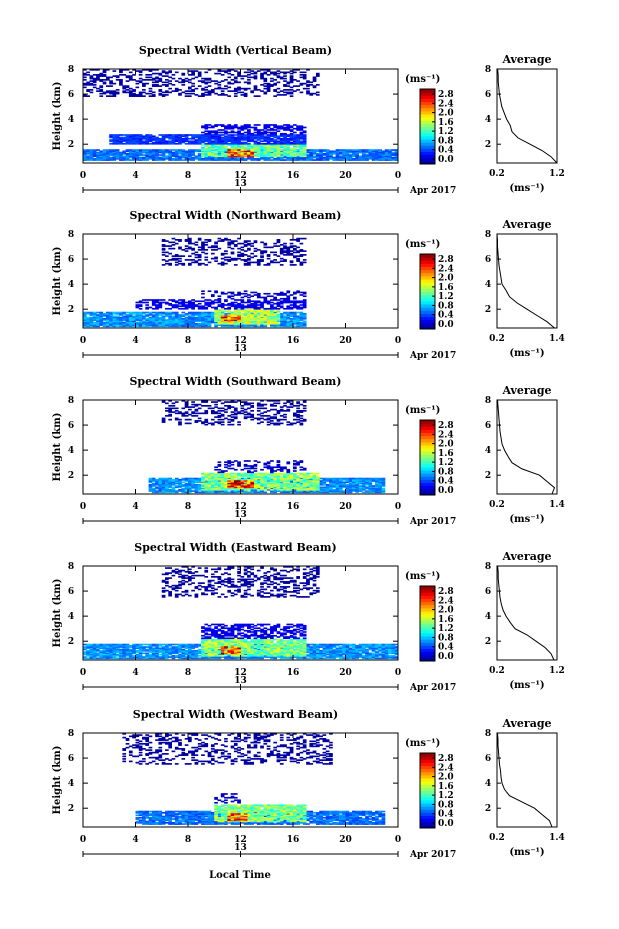 Image resolution: width=619 pixels, height=929 pixels. I want to click on colorbar-unit: (ms⁻¹), so click(422, 79).